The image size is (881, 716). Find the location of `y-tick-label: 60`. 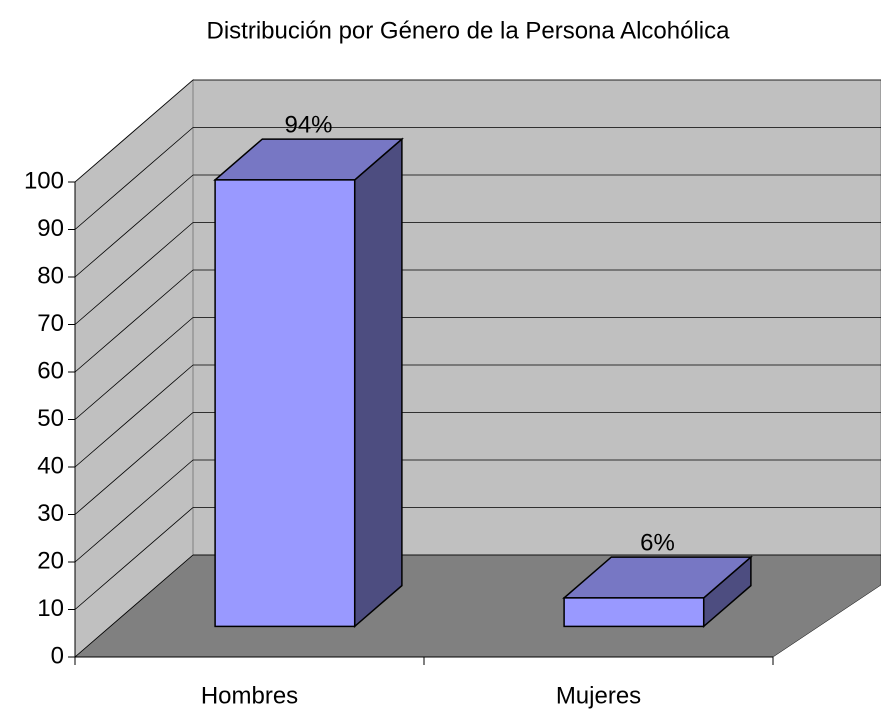

y-tick-label: 60 is located at coordinates (50, 370).